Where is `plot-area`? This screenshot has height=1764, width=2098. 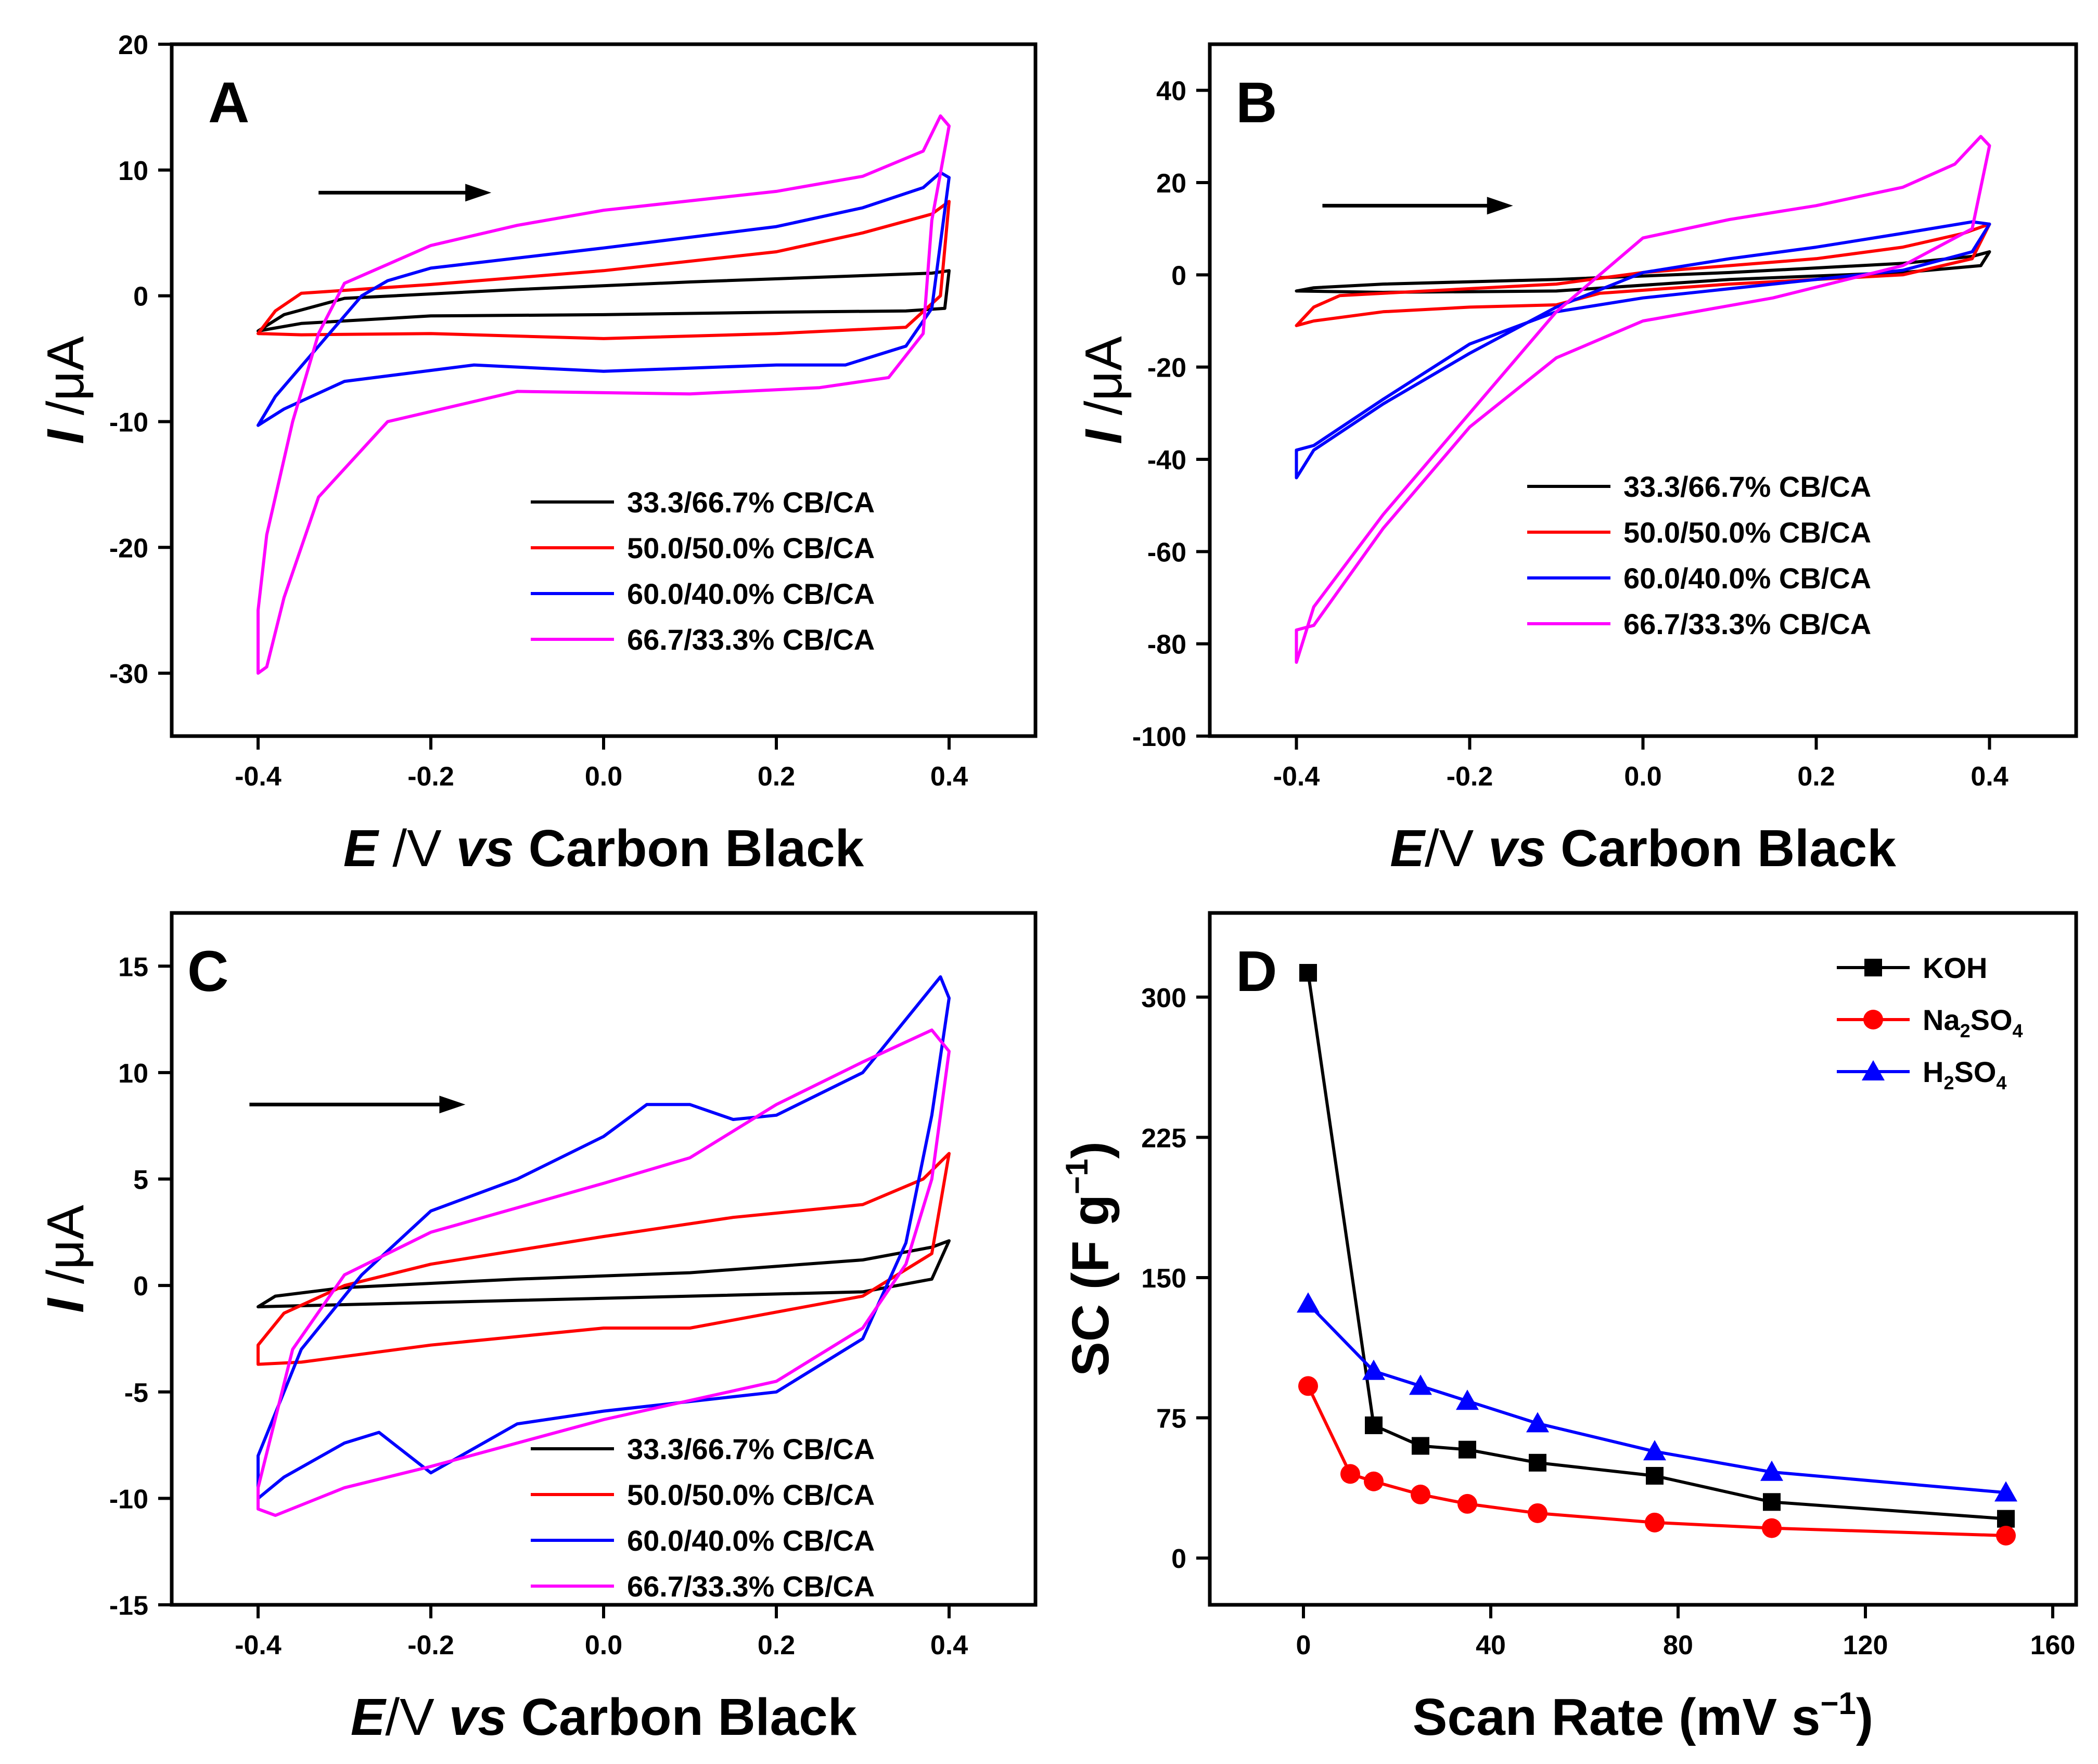
plot-area is located at coordinates (1657, 1255).